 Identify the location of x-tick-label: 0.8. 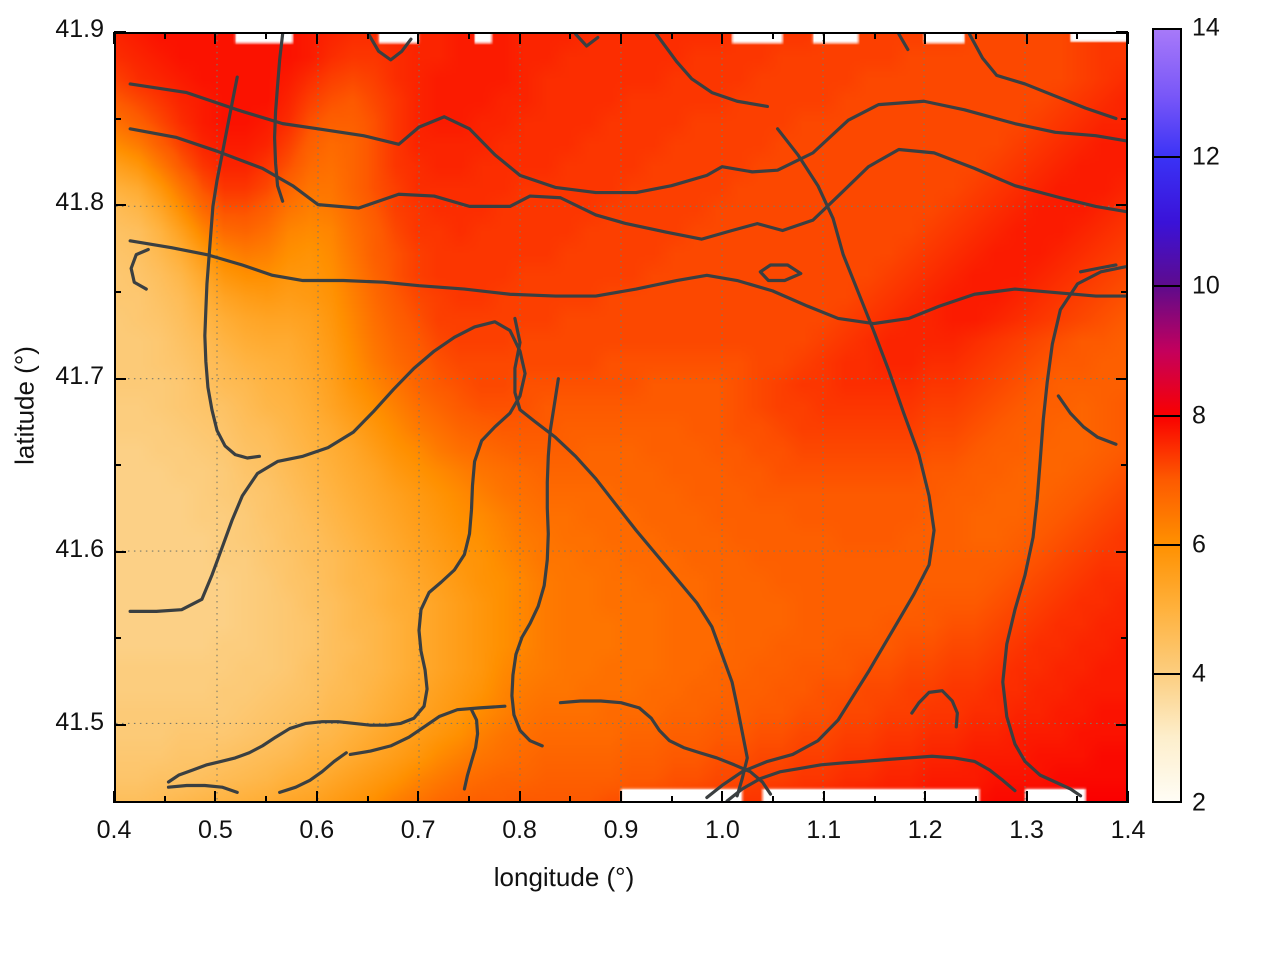
(519, 830).